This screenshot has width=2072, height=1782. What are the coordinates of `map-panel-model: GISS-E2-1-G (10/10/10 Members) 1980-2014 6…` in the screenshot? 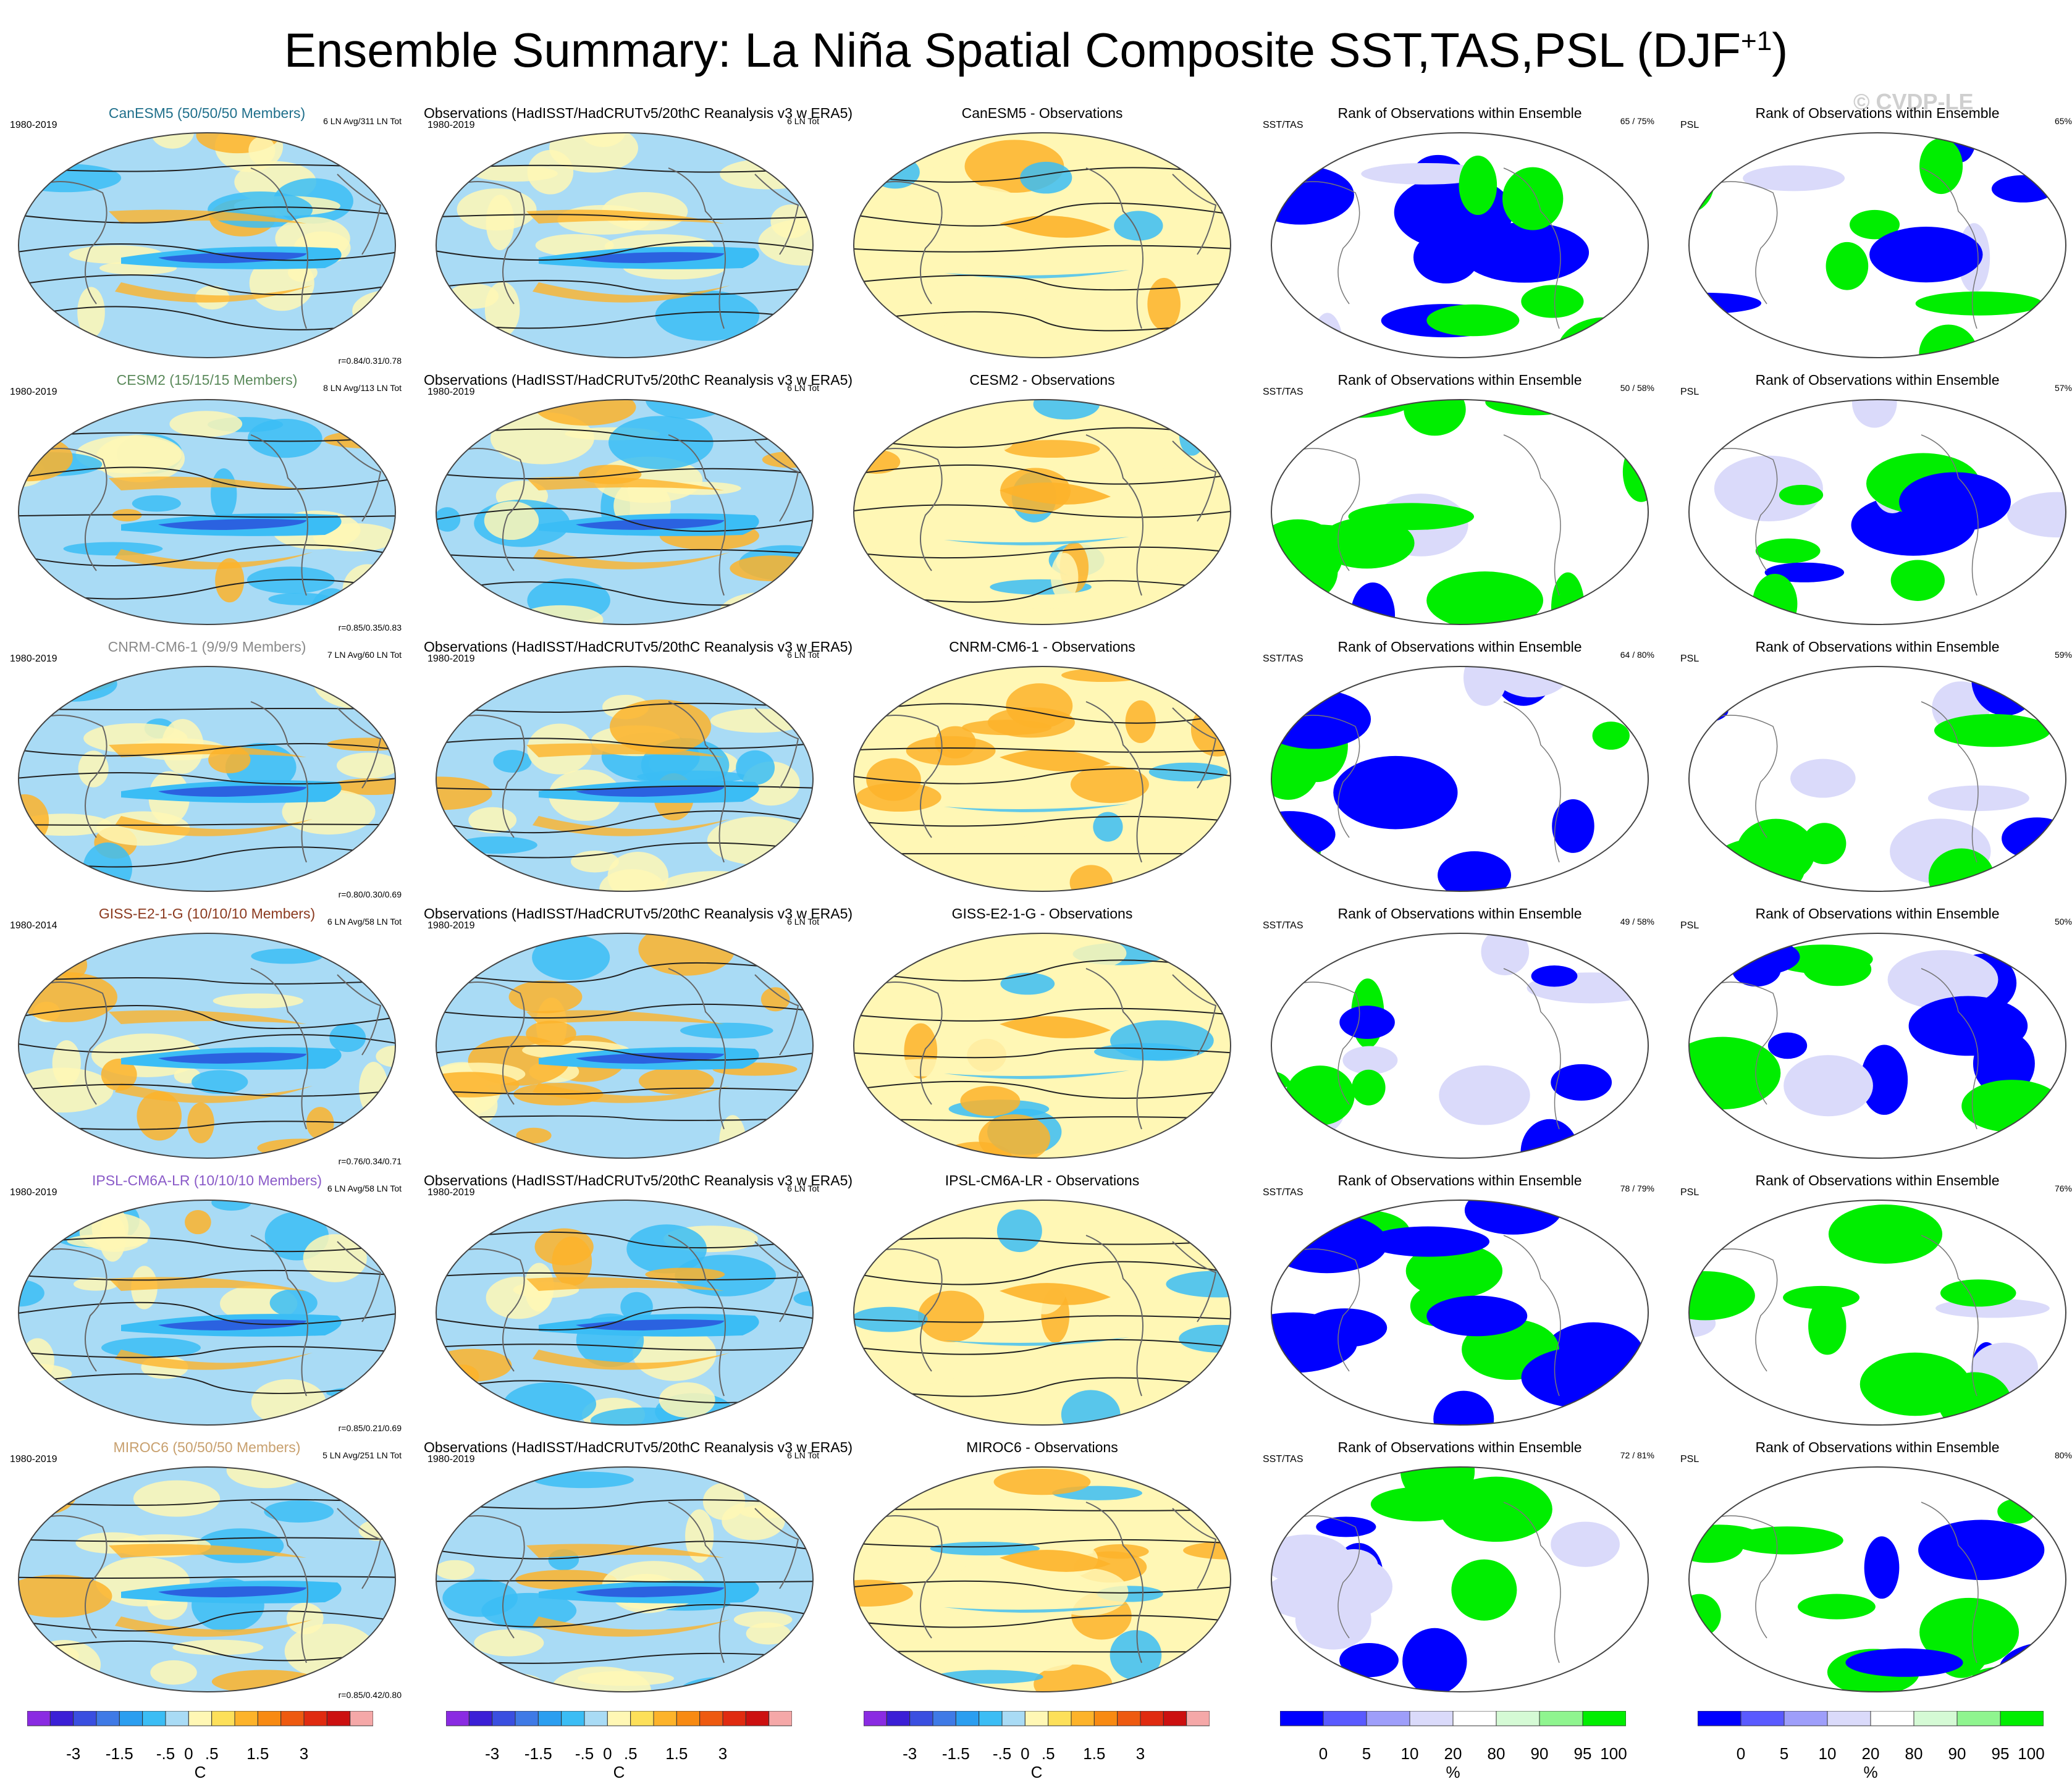 It's located at (207, 1038).